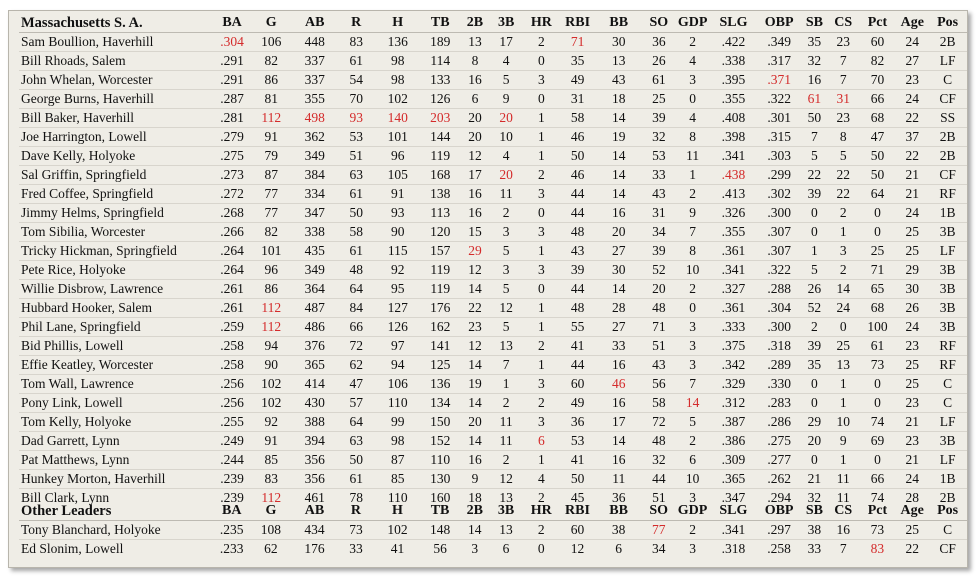  Describe the element at coordinates (878, 365) in the screenshot. I see `stat-pct: 73` at that location.